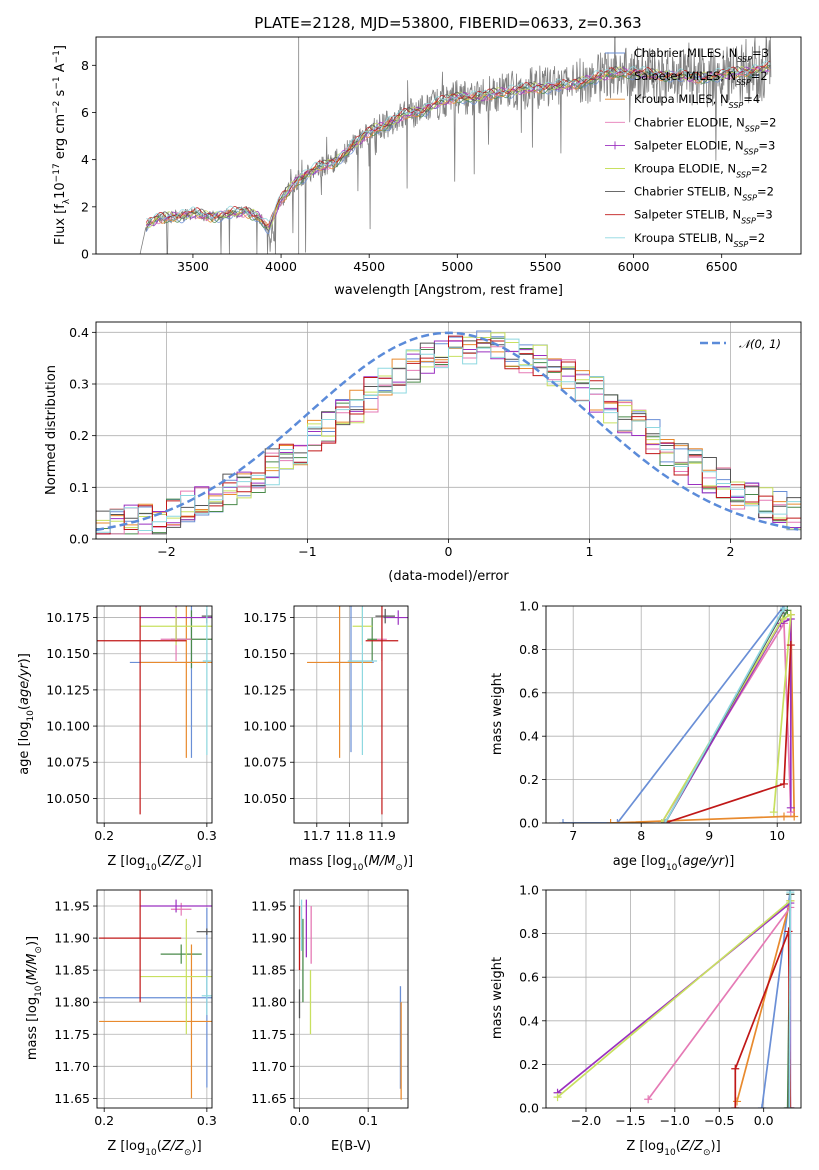 This screenshot has height=1170, width=819. Describe the element at coordinates (630, 1120) in the screenshot. I see `x-tick-label: −1.5` at that location.